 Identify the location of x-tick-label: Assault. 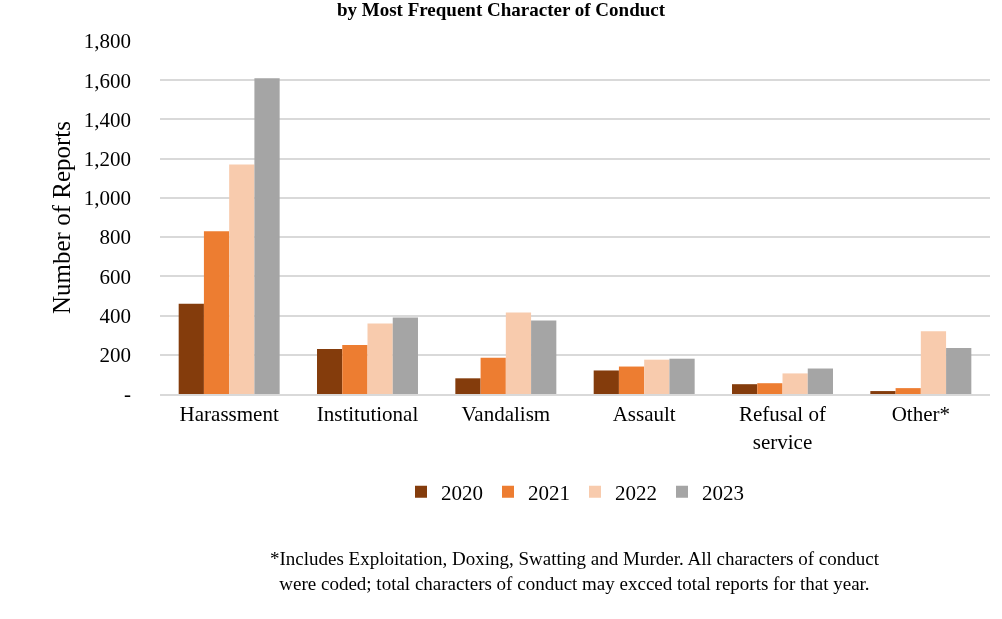
(644, 414).